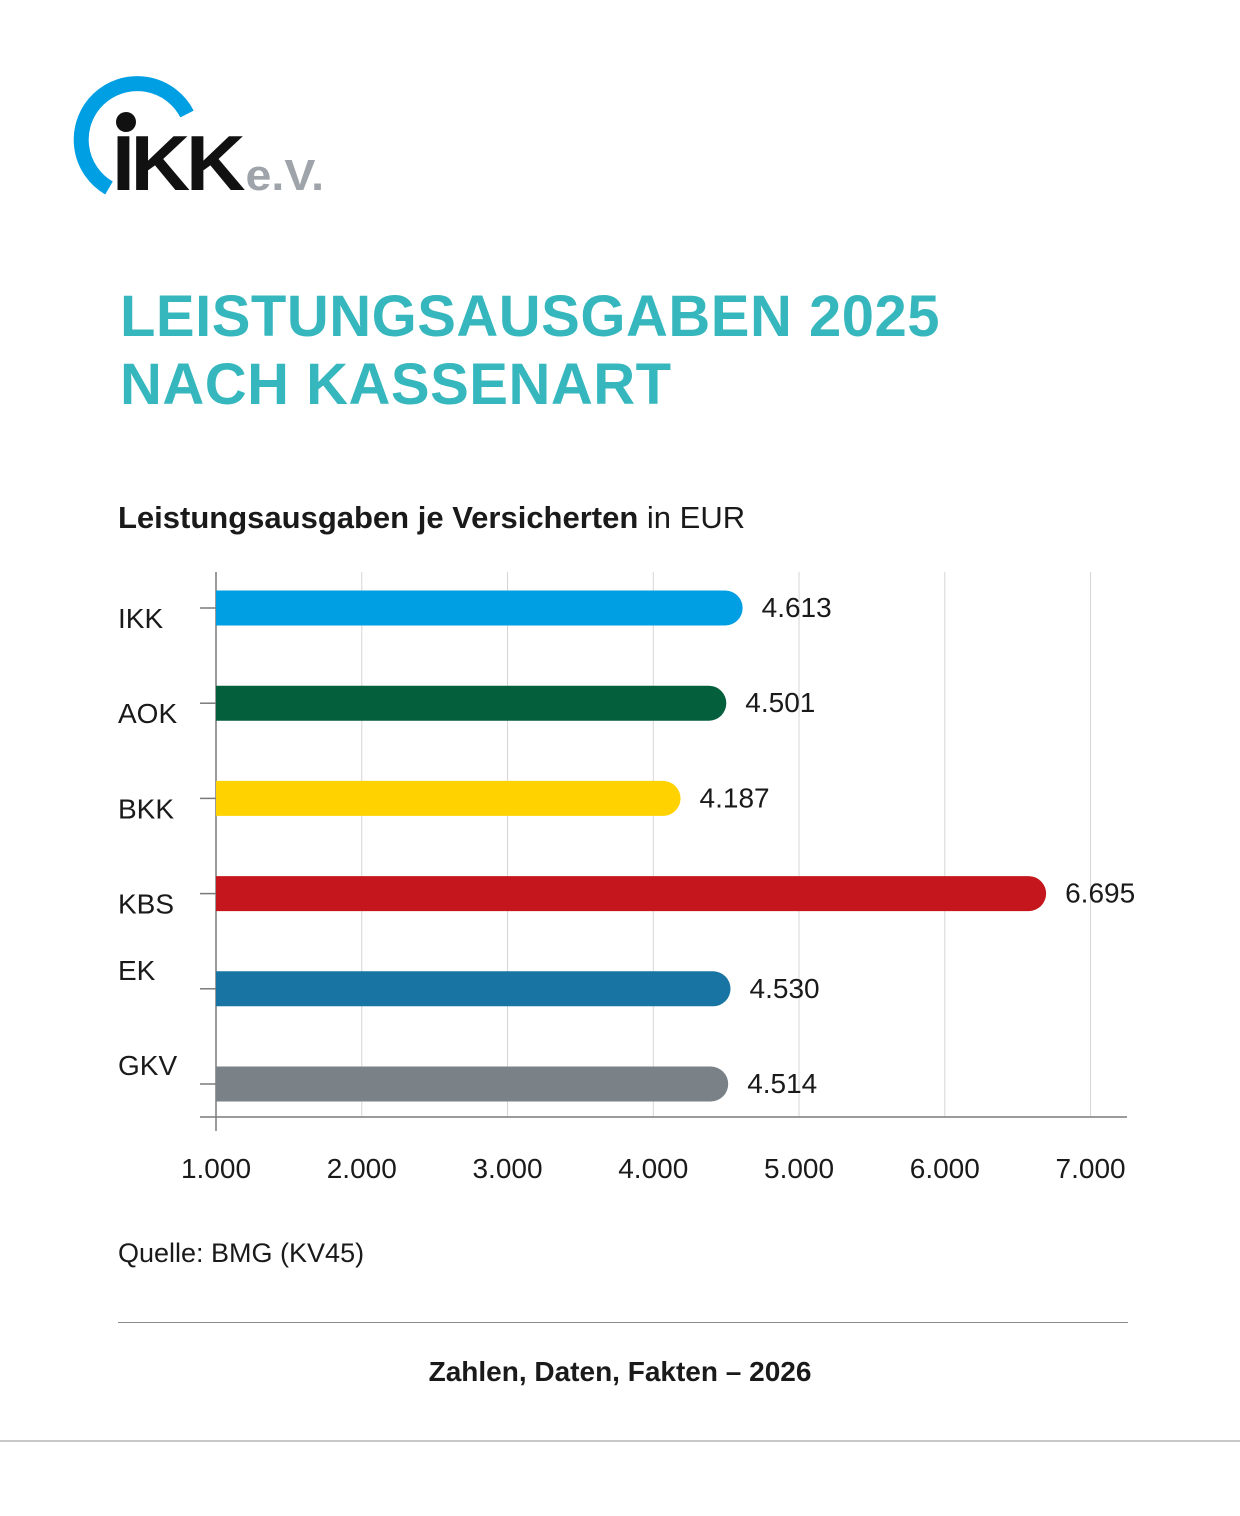  What do you see at coordinates (362, 1168) in the screenshot?
I see `x-tick-label: 2.000` at bounding box center [362, 1168].